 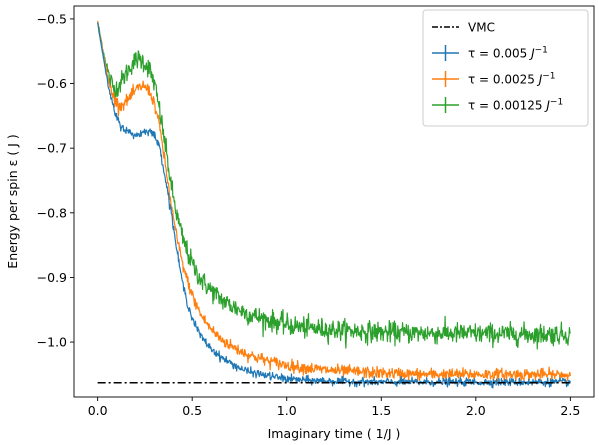 What do you see at coordinates (476, 410) in the screenshot?
I see `x-tick-label: 2.0` at bounding box center [476, 410].